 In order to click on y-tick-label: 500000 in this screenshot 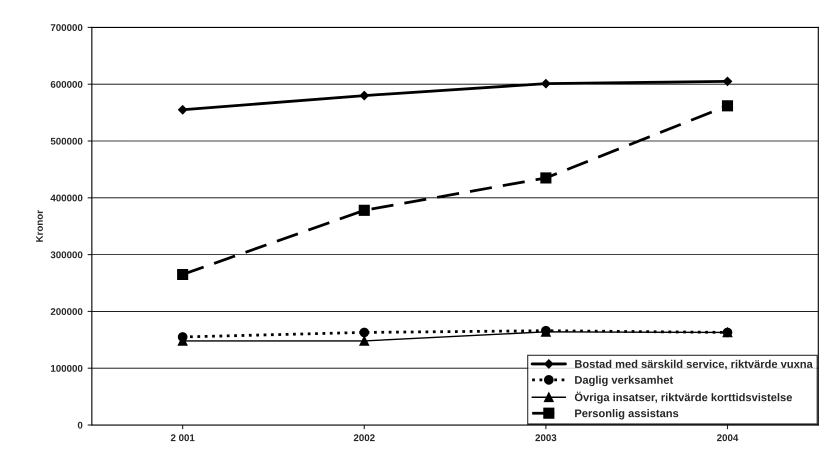, I will do `click(66, 141)`.